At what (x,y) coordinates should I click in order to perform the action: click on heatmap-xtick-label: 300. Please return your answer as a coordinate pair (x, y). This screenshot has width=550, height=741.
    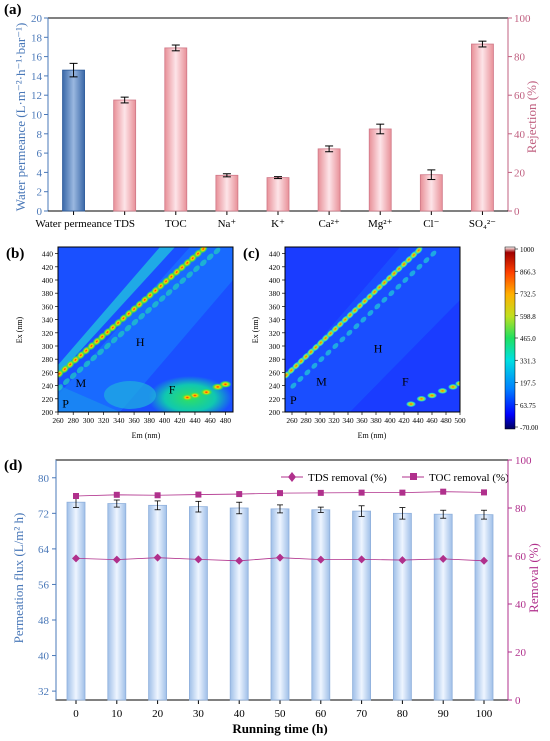
    Looking at the image, I should click on (89, 420).